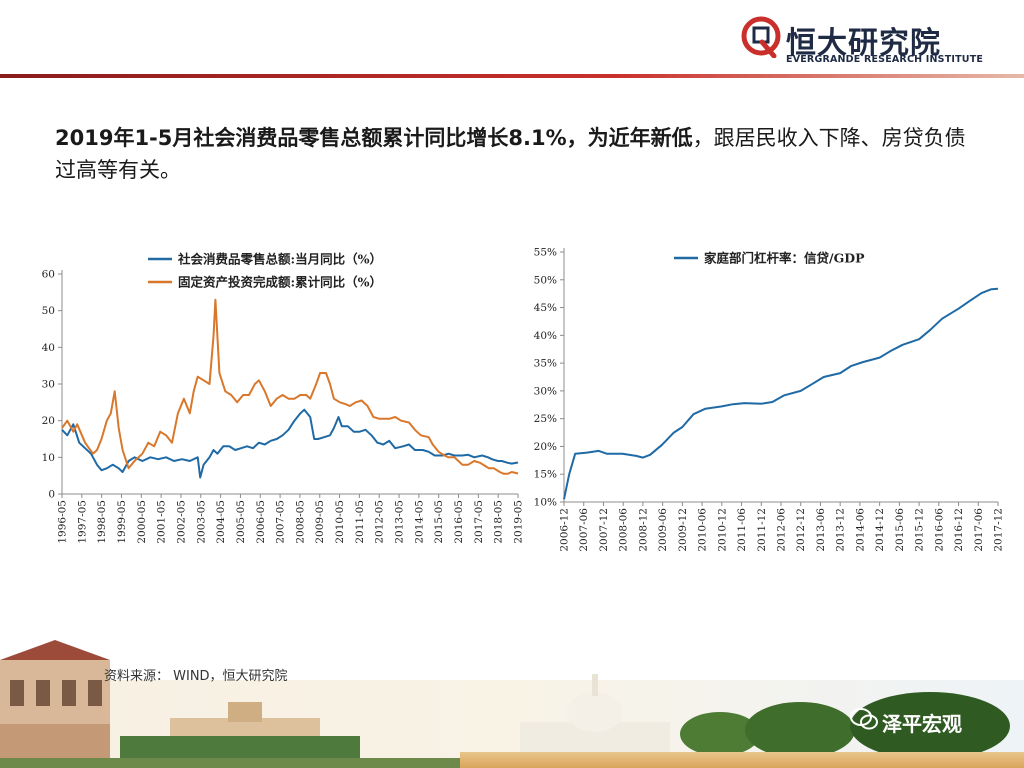  What do you see at coordinates (512, 39) in the screenshot?
I see `header` at bounding box center [512, 39].